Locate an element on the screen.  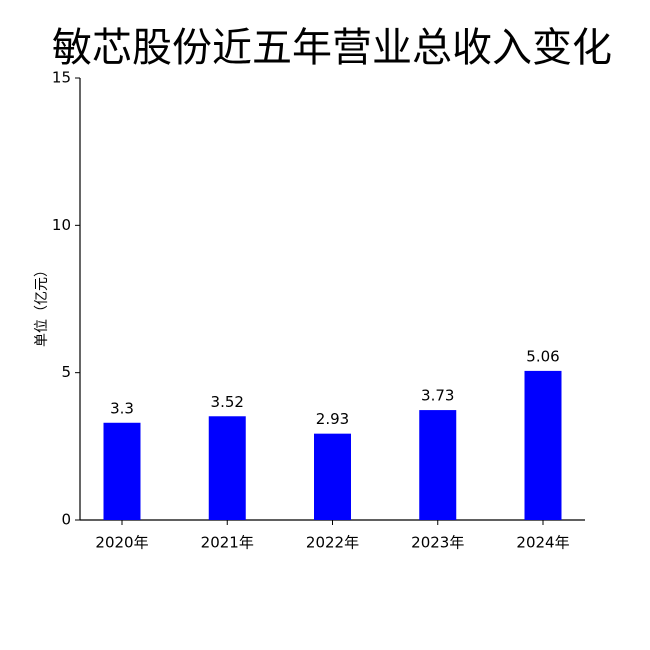
y-tick-label: 15 is located at coordinates (61, 78).